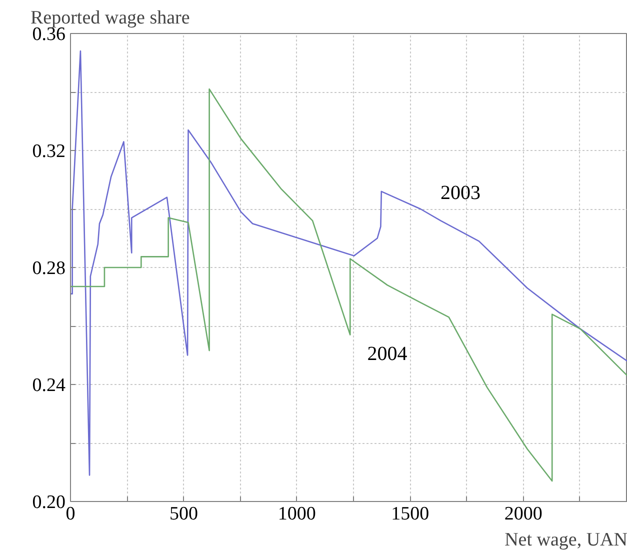  Describe the element at coordinates (410, 514) in the screenshot. I see `x-tick-label: 1500` at that location.